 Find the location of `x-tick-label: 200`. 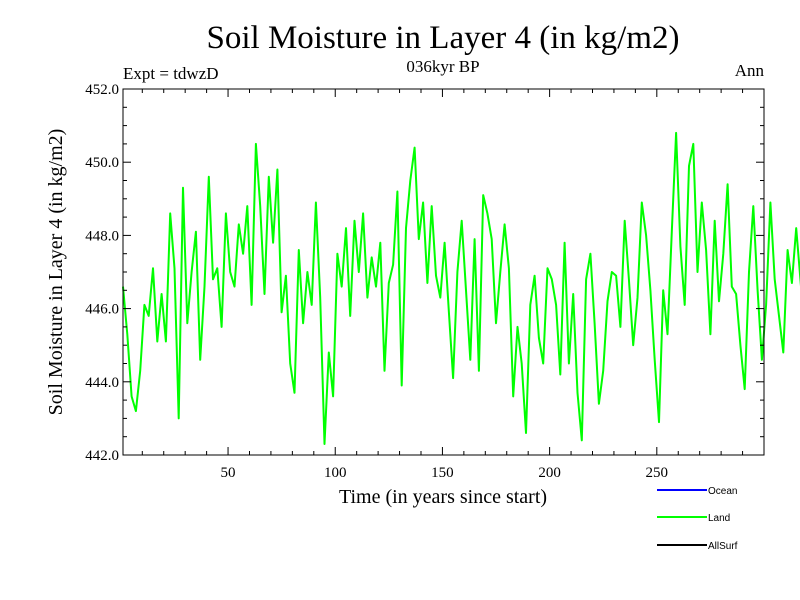

x-tick-label: 200 is located at coordinates (549, 473).